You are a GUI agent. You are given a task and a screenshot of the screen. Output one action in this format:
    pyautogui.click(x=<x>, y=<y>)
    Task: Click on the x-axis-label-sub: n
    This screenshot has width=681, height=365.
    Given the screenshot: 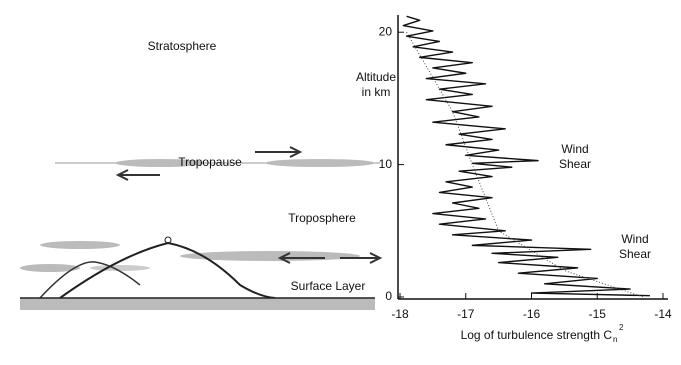 What is the action you would take?
    pyautogui.click(x=615, y=339)
    